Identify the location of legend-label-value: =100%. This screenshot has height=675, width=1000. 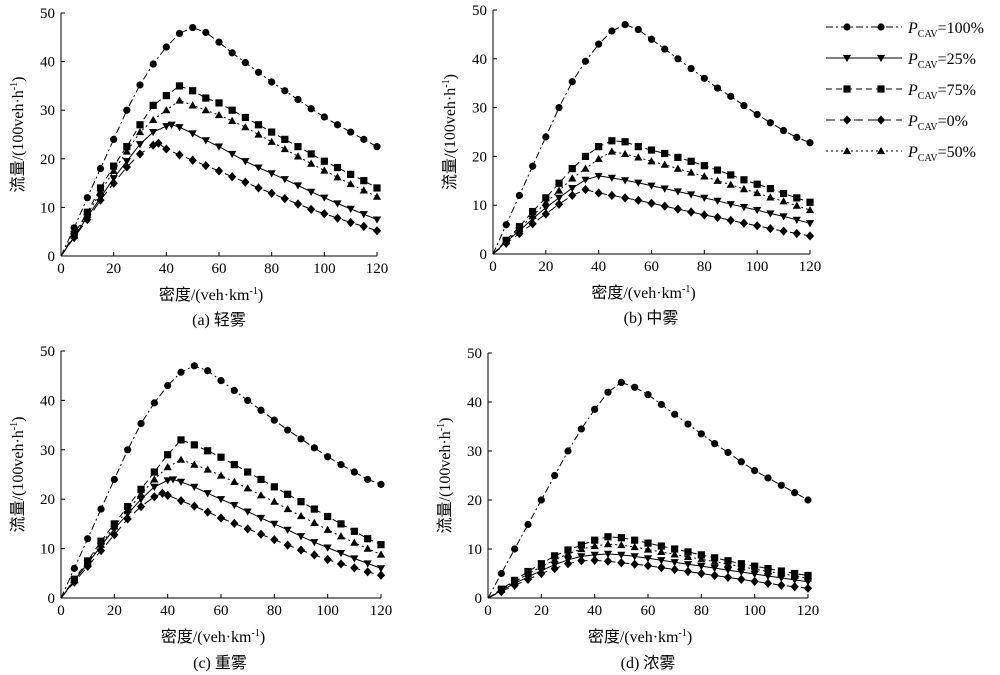
(961, 28).